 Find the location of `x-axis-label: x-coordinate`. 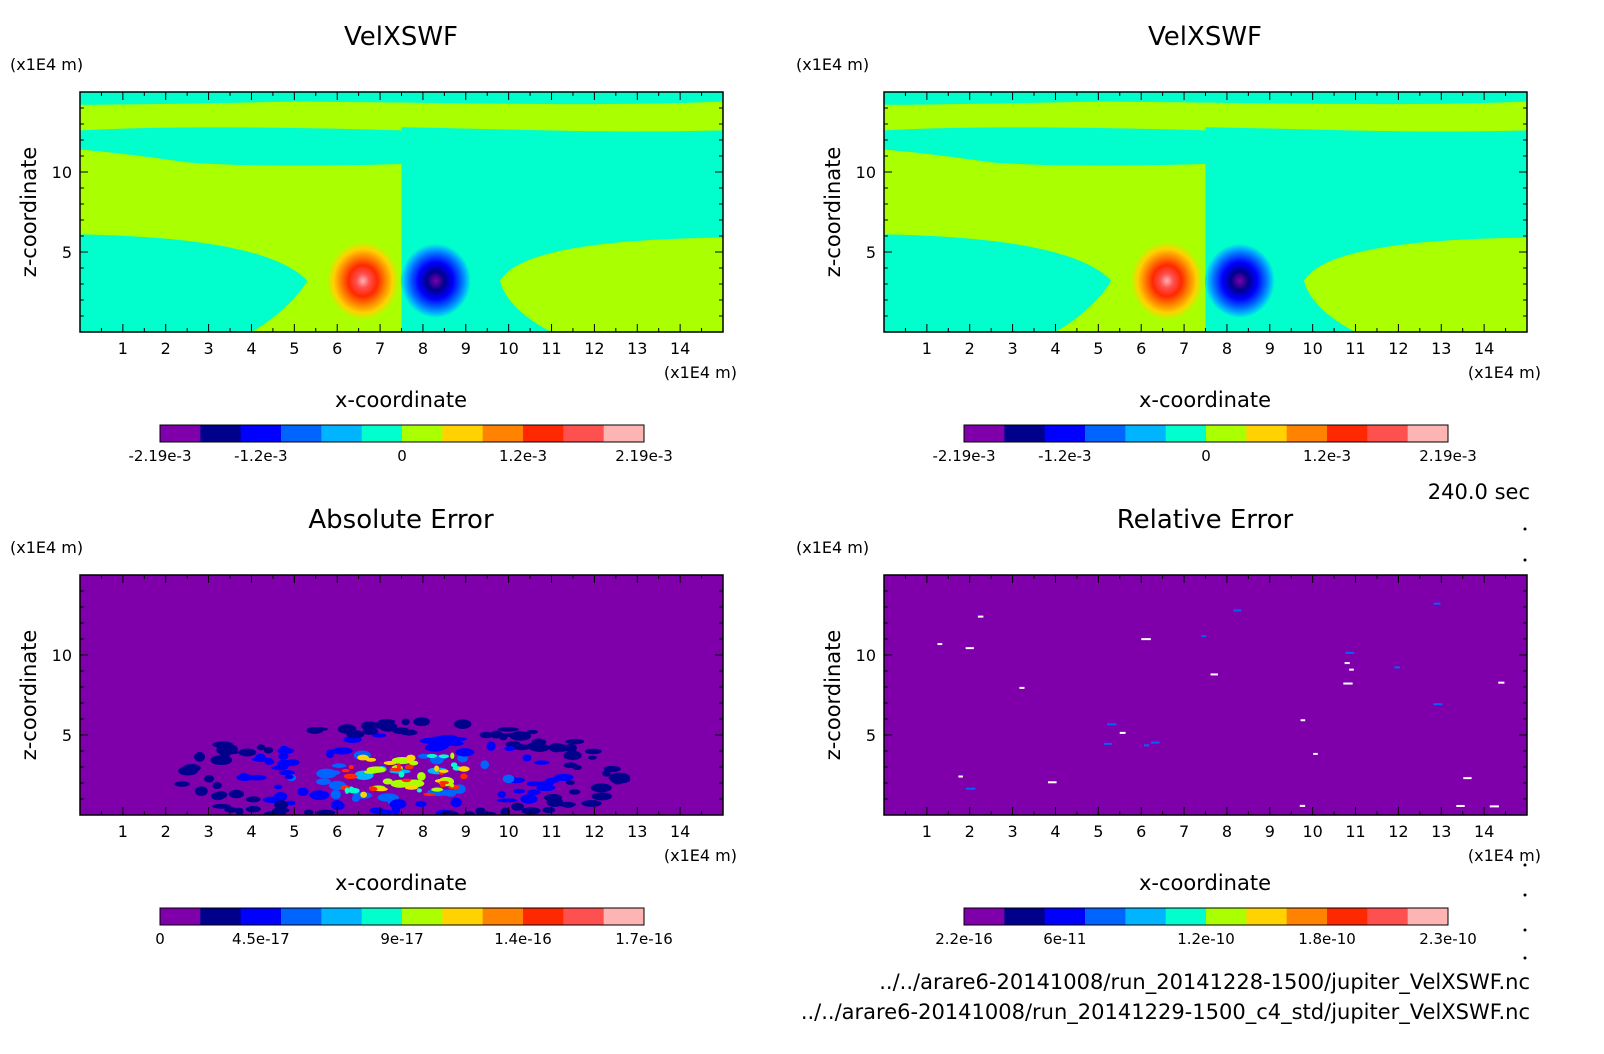

x-axis-label: x-coordinate is located at coordinates (401, 883).